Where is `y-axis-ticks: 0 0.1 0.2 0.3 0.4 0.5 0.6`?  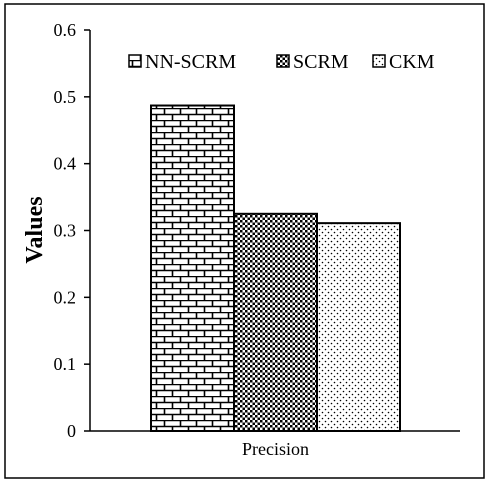
y-axis-ticks: 0 0.1 0.2 0.3 0.4 0.5 0.6 is located at coordinates (72, 230).